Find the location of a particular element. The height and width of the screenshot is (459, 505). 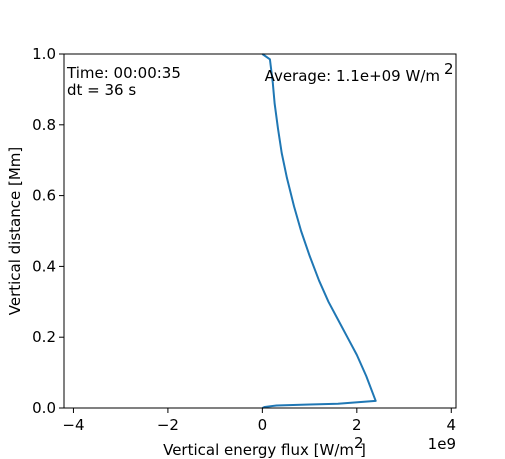

y-tick-label: 0.4 is located at coordinates (44, 266).